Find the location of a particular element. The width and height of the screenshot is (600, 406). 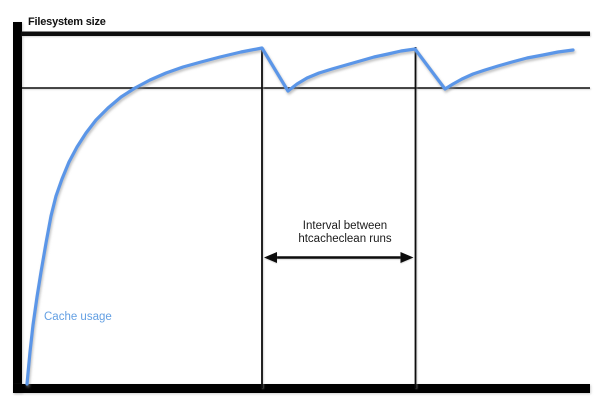

x-axis is located at coordinates (301, 388).